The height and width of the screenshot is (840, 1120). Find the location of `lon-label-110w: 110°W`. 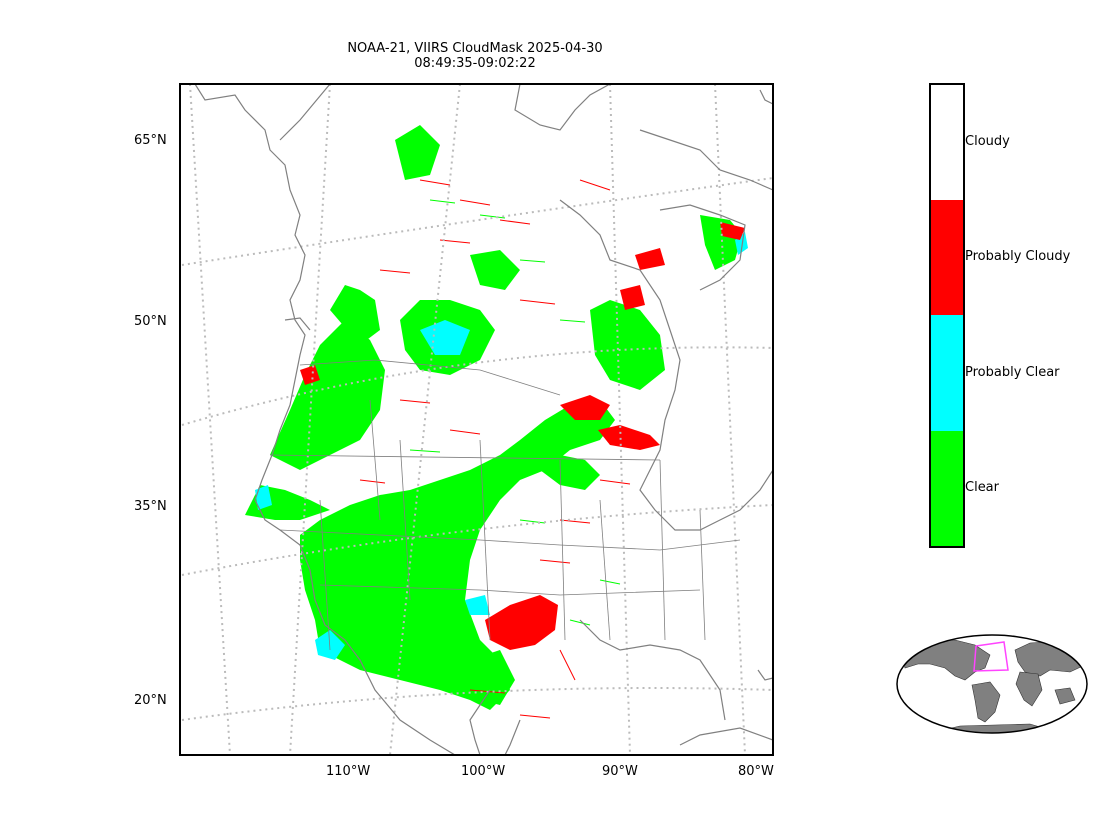

lon-label-110w: 110°W is located at coordinates (348, 771).